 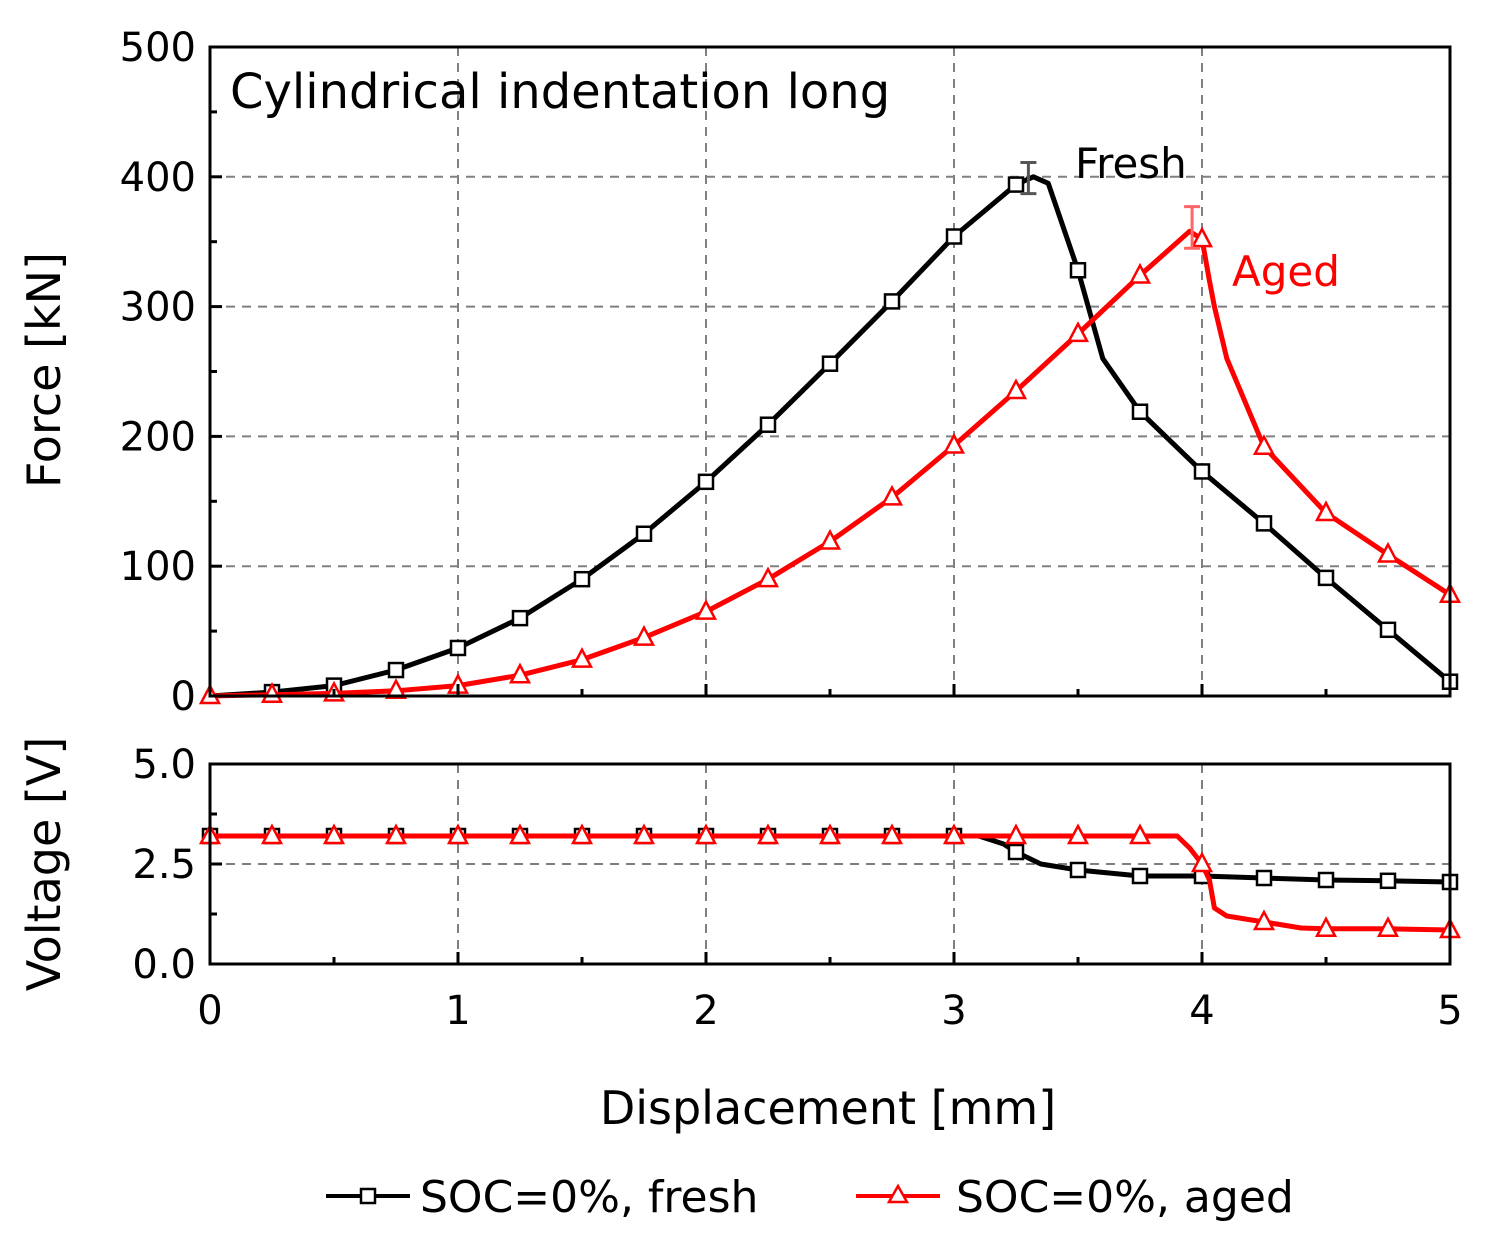 What do you see at coordinates (158, 567) in the screenshot?
I see `force-tick-label: 100` at bounding box center [158, 567].